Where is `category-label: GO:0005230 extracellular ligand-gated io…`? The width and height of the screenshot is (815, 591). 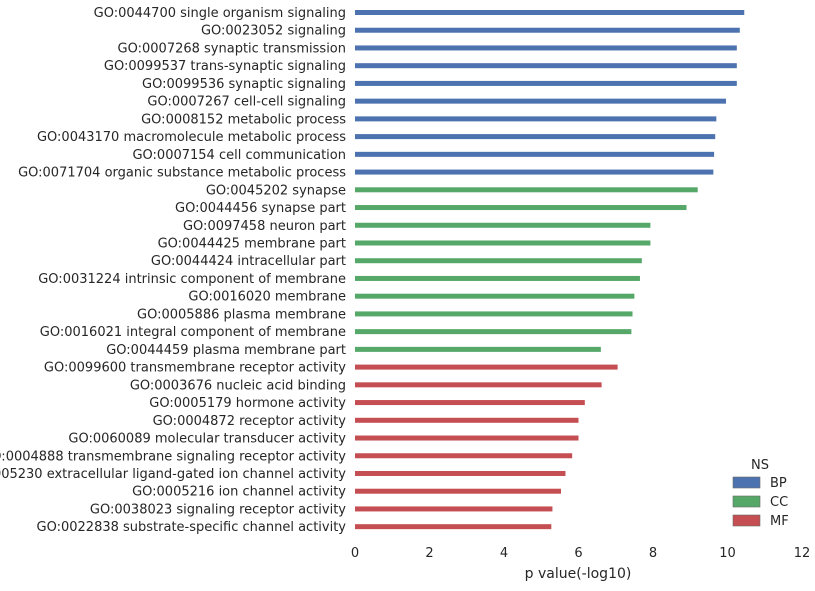
category-label: GO:0005230 extracellular ligand-gated io… is located at coordinates (173, 474).